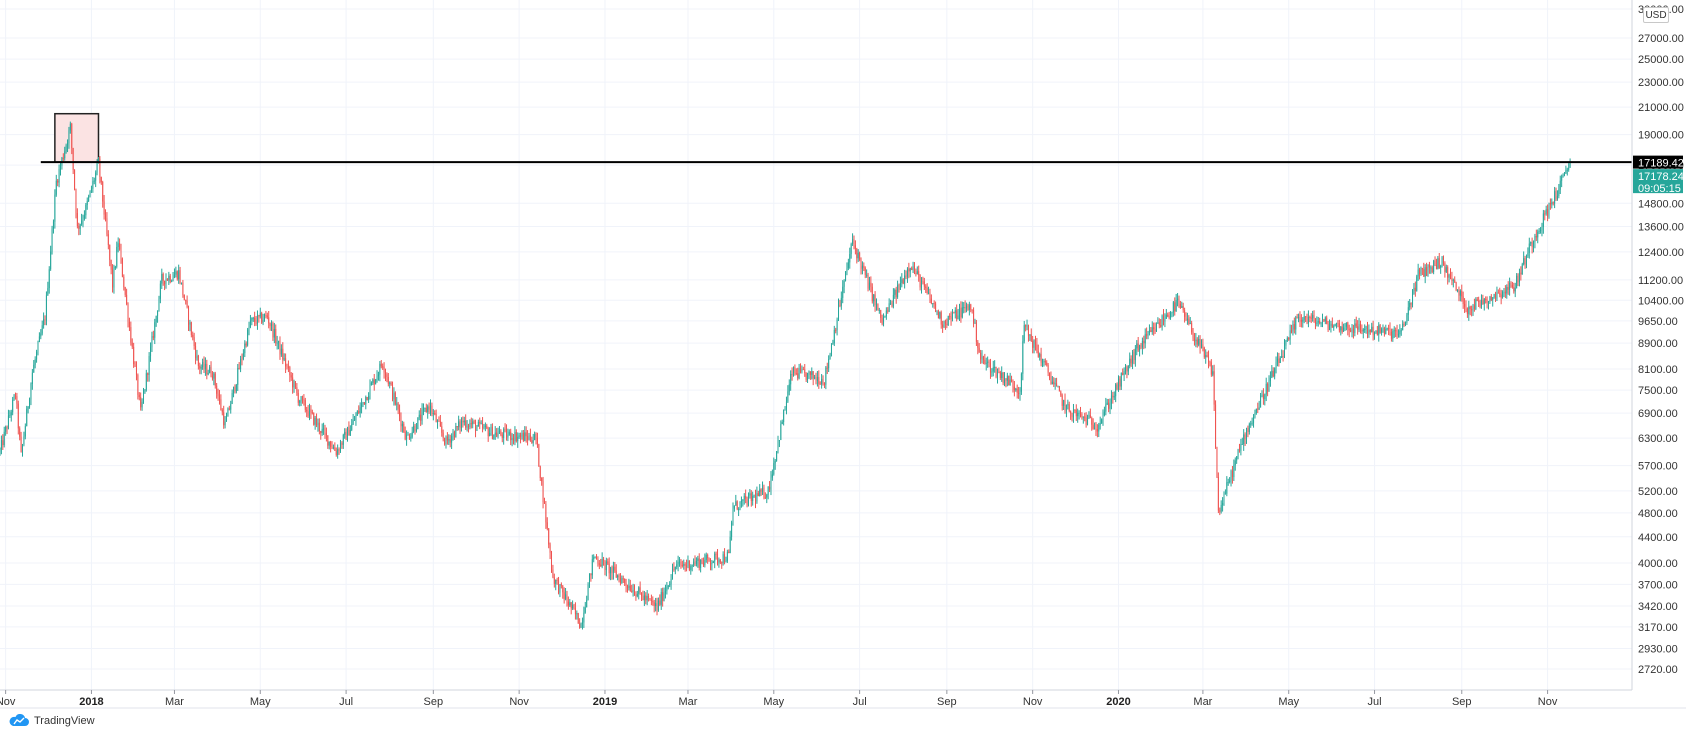 This screenshot has width=1686, height=732. I want to click on currency-button: USD, so click(1656, 15).